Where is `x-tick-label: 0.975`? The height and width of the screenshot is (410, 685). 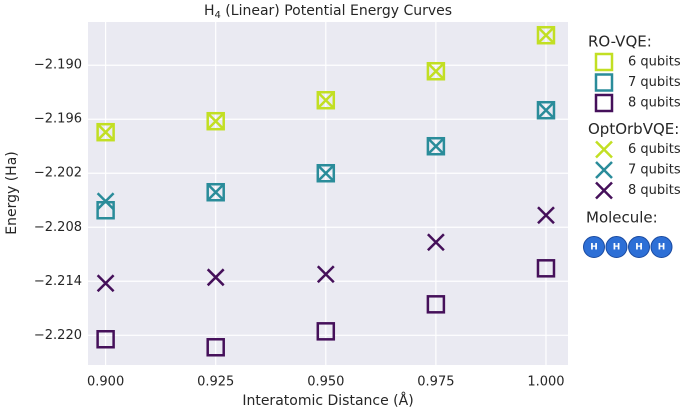 x-tick-label: 0.975 is located at coordinates (435, 382).